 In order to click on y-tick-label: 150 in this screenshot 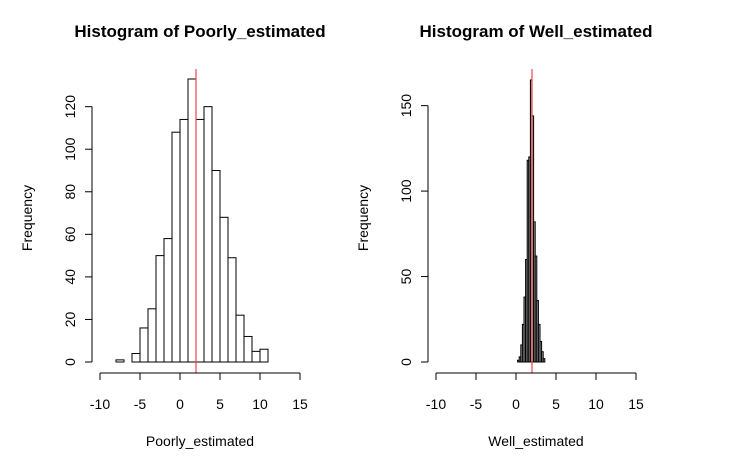, I will do `click(406, 106)`.